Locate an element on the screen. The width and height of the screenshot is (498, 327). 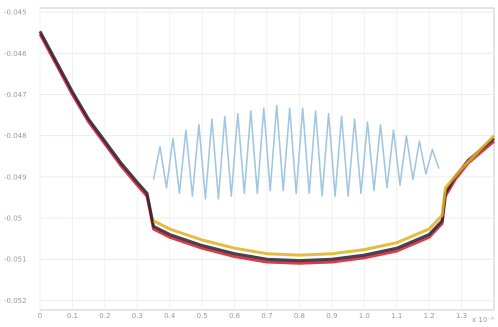
y-tick-label: -0.046 is located at coordinates (15, 54).